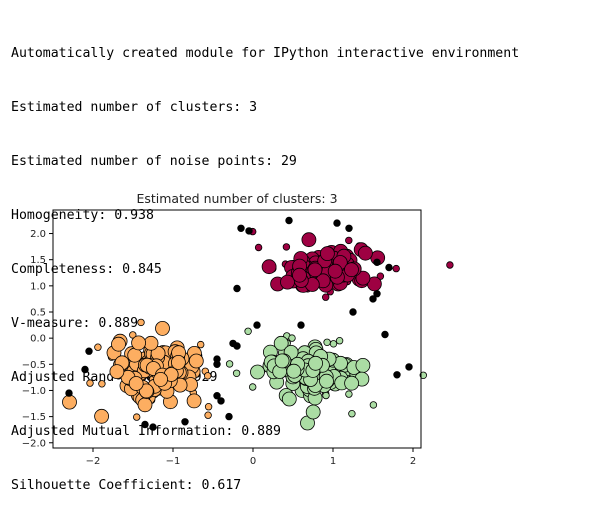 The height and width of the screenshot is (513, 601). Describe the element at coordinates (38, 286) in the screenshot. I see `y-tick-label: 1.0` at that location.